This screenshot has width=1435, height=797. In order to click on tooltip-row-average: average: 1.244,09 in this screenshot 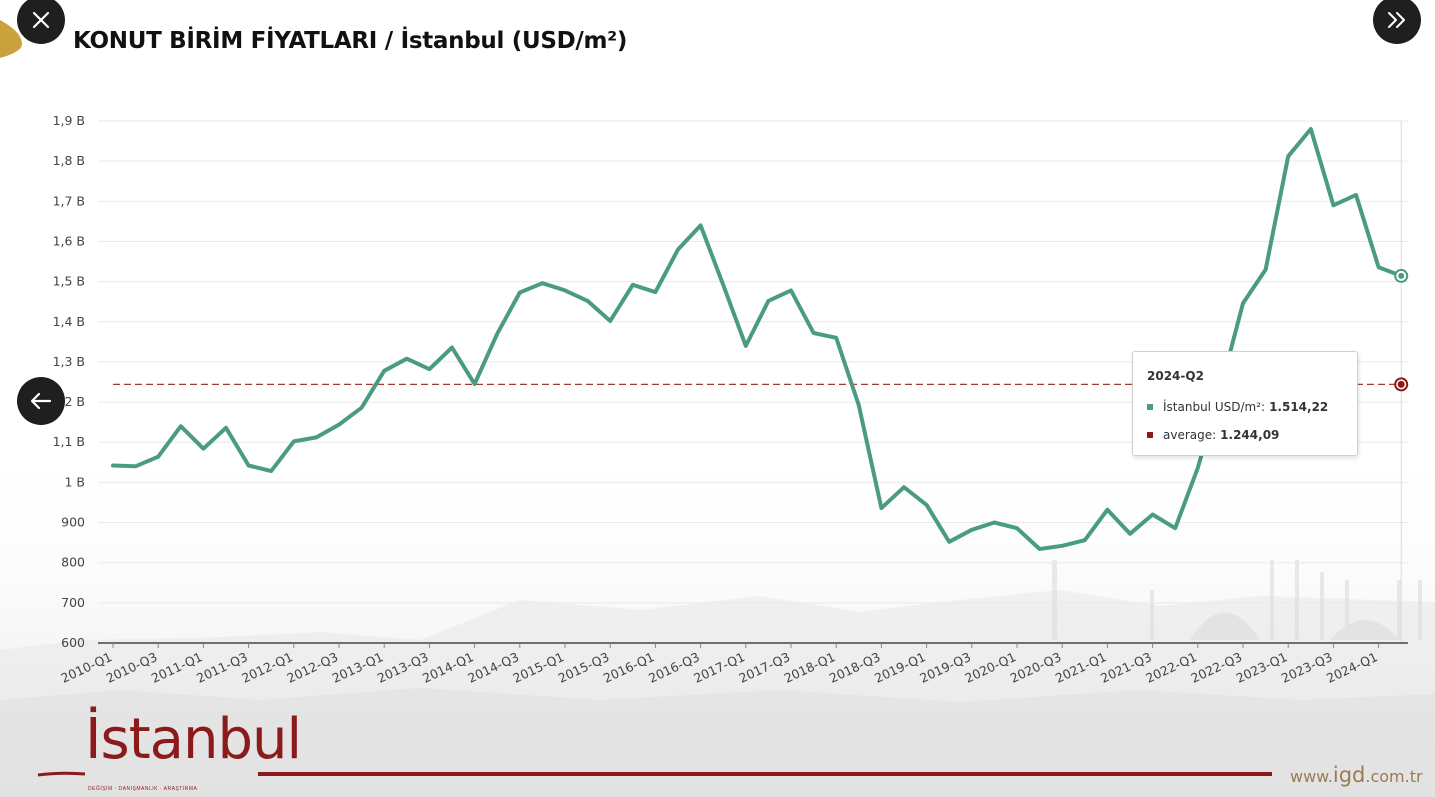, I will do `click(1213, 435)`.